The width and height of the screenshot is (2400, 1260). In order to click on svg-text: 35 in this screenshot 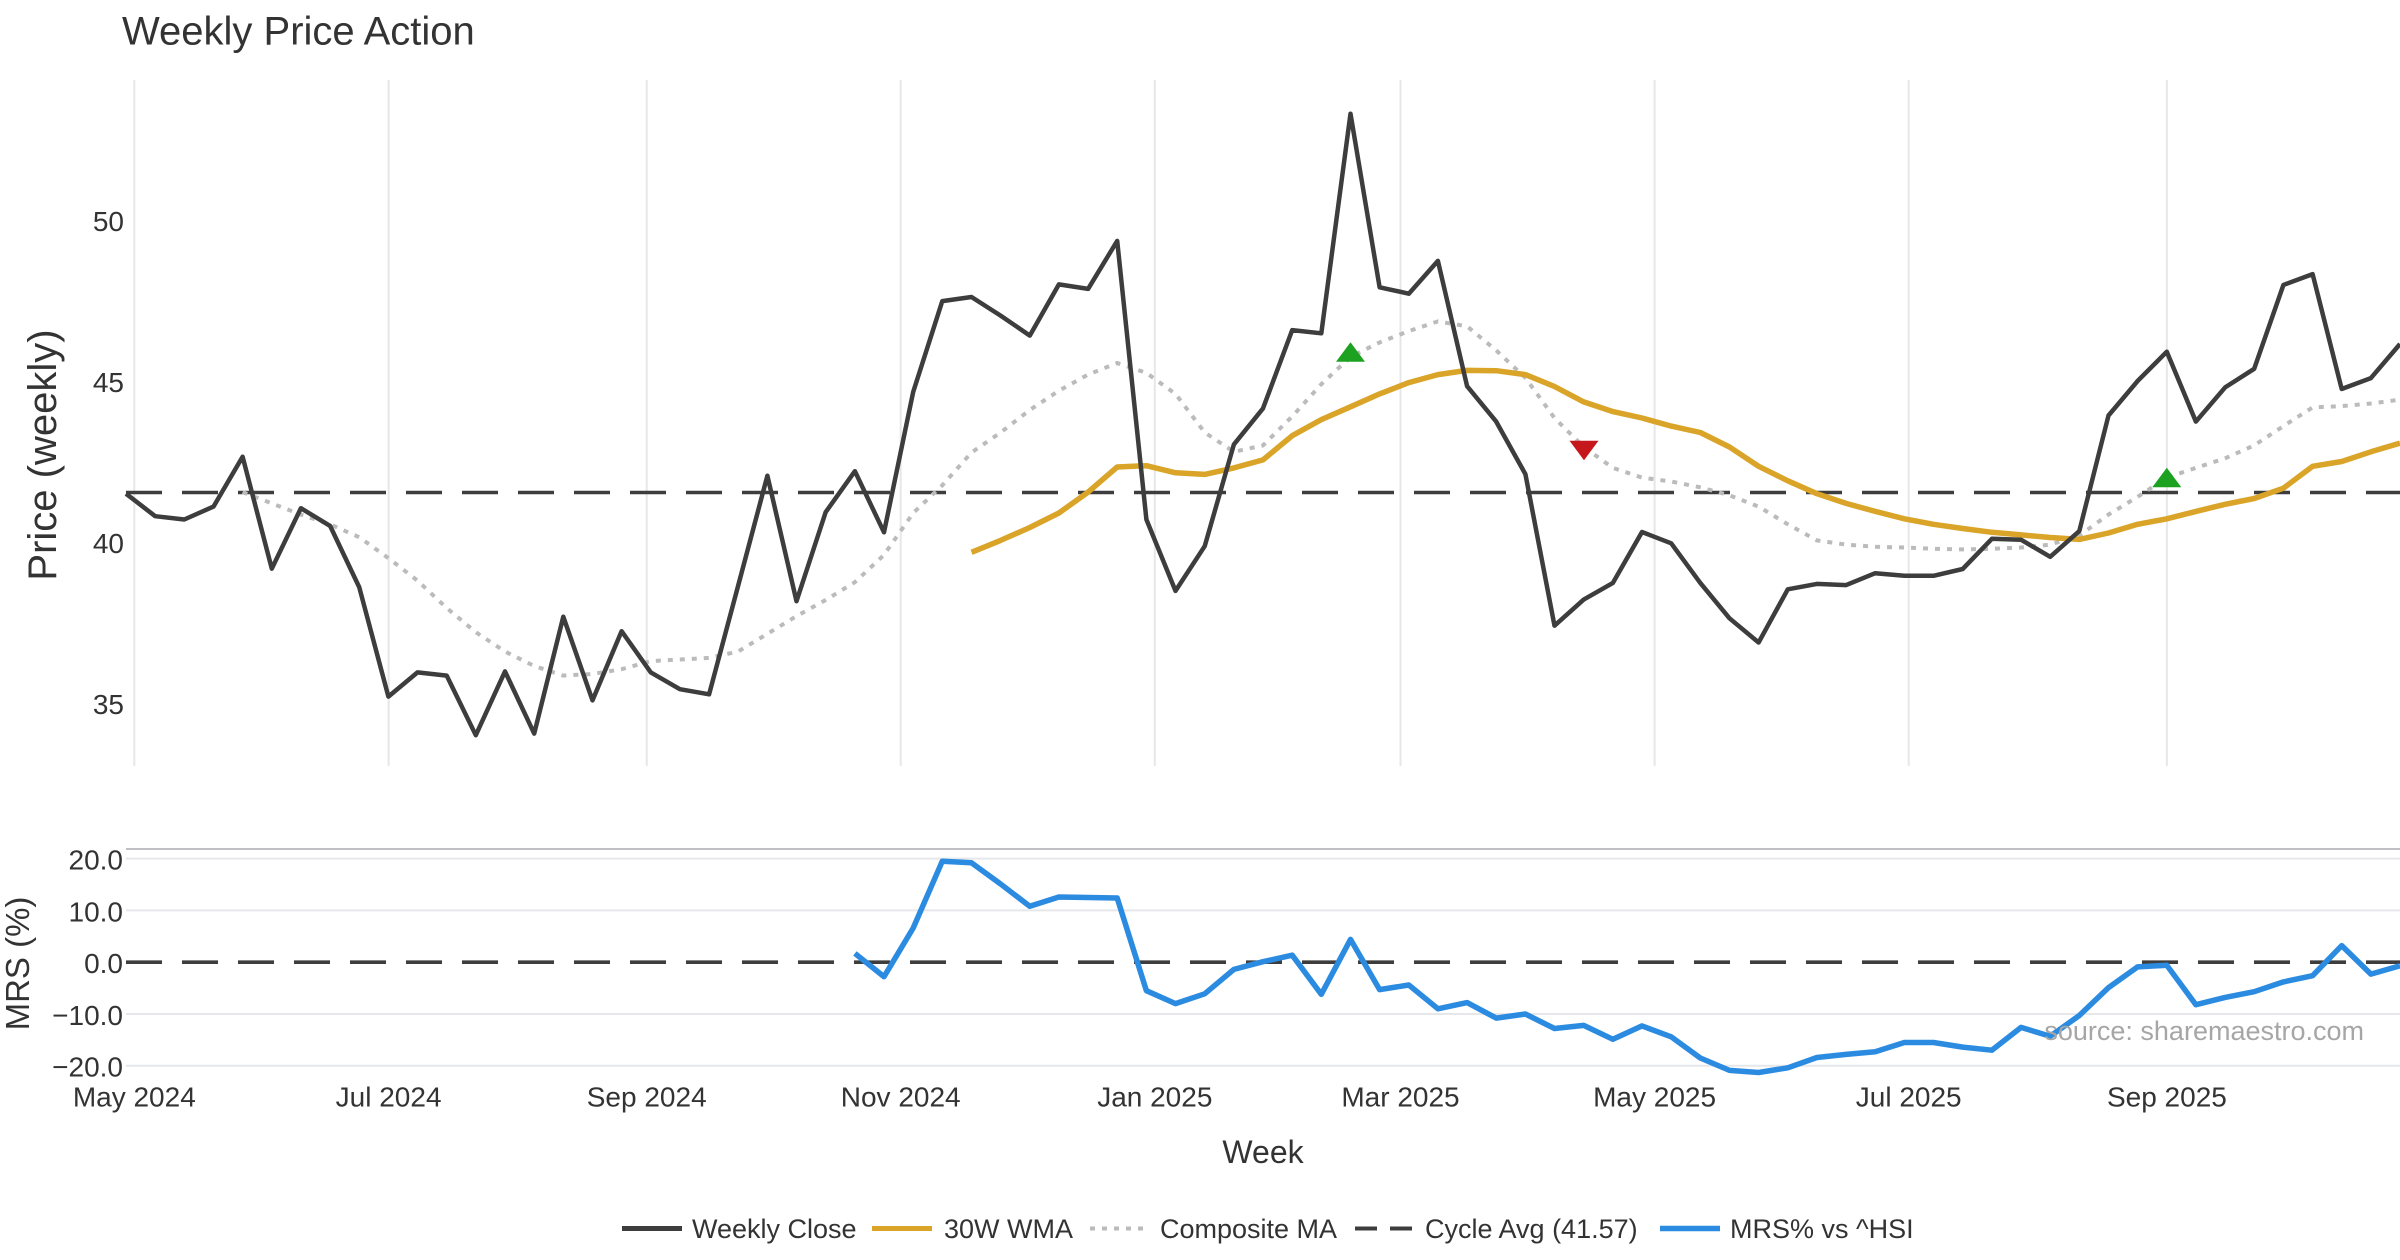, I will do `click(108, 704)`.